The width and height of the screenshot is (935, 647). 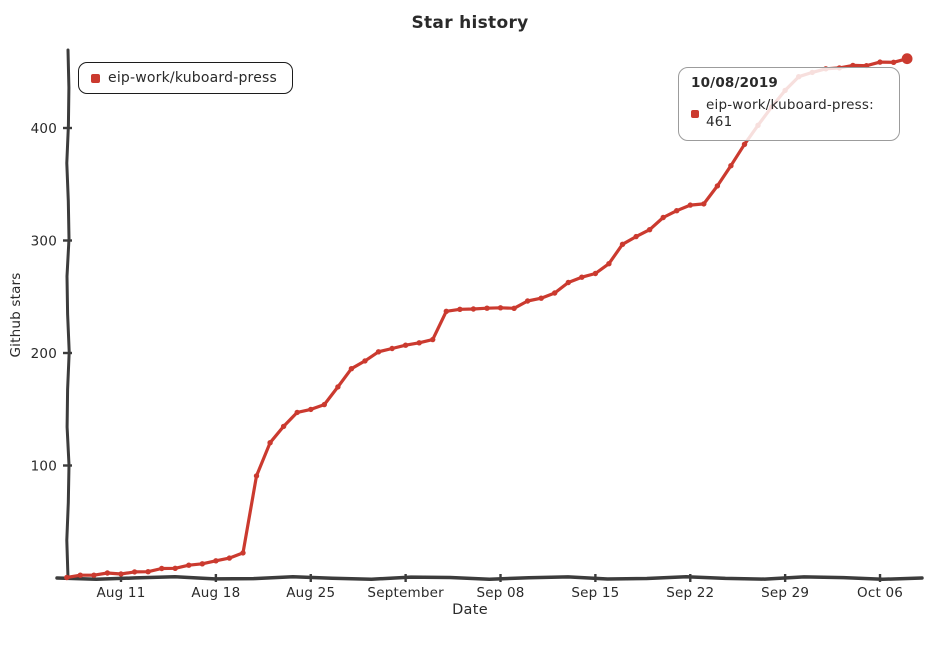 I want to click on y-tick-label: 300, so click(x=44, y=241).